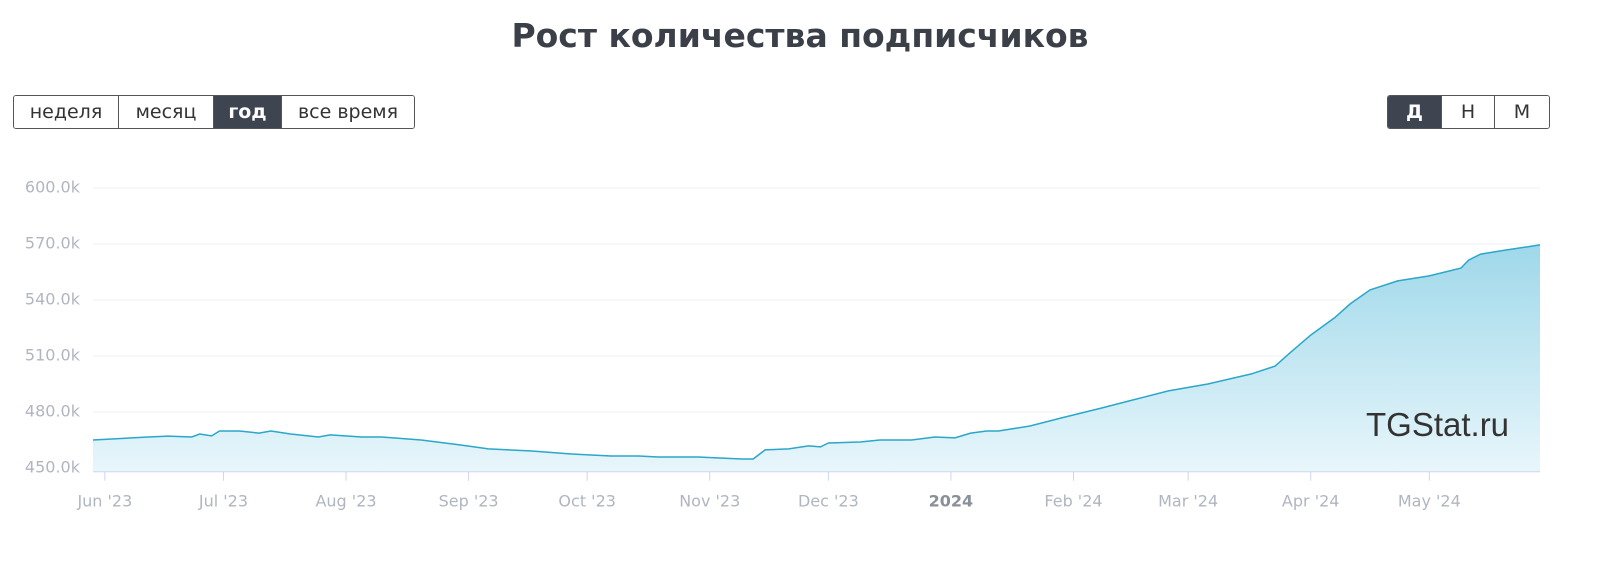  I want to click on period-buttons: неделя месяц год все время, so click(214, 112).